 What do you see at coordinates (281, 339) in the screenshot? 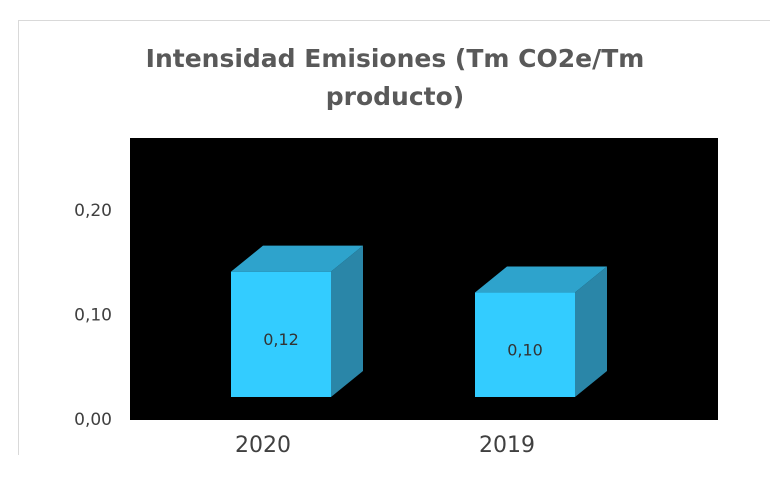
I see `data-label: 0,12` at bounding box center [281, 339].